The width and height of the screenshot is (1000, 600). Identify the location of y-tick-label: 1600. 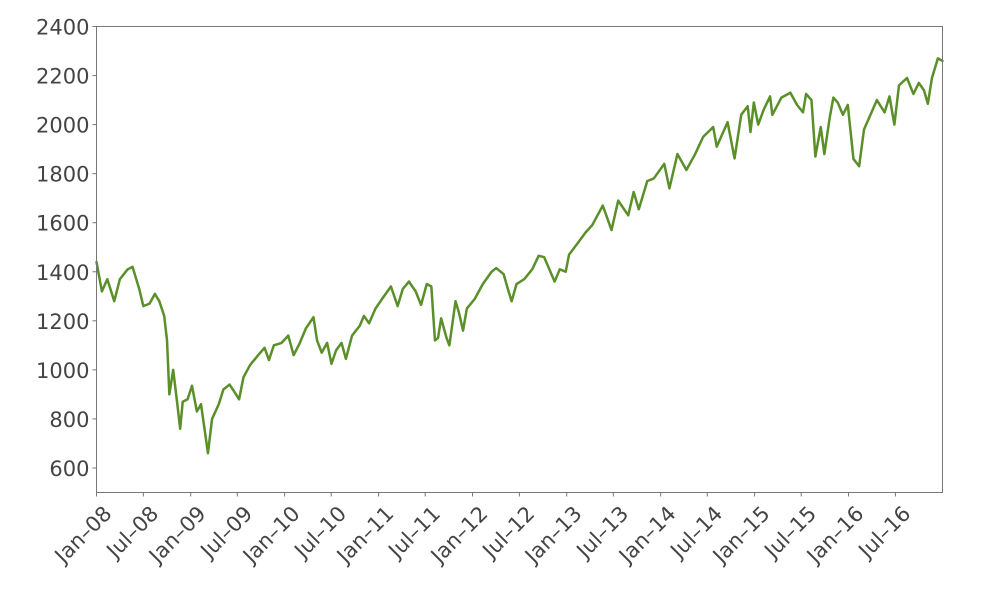
(62, 224).